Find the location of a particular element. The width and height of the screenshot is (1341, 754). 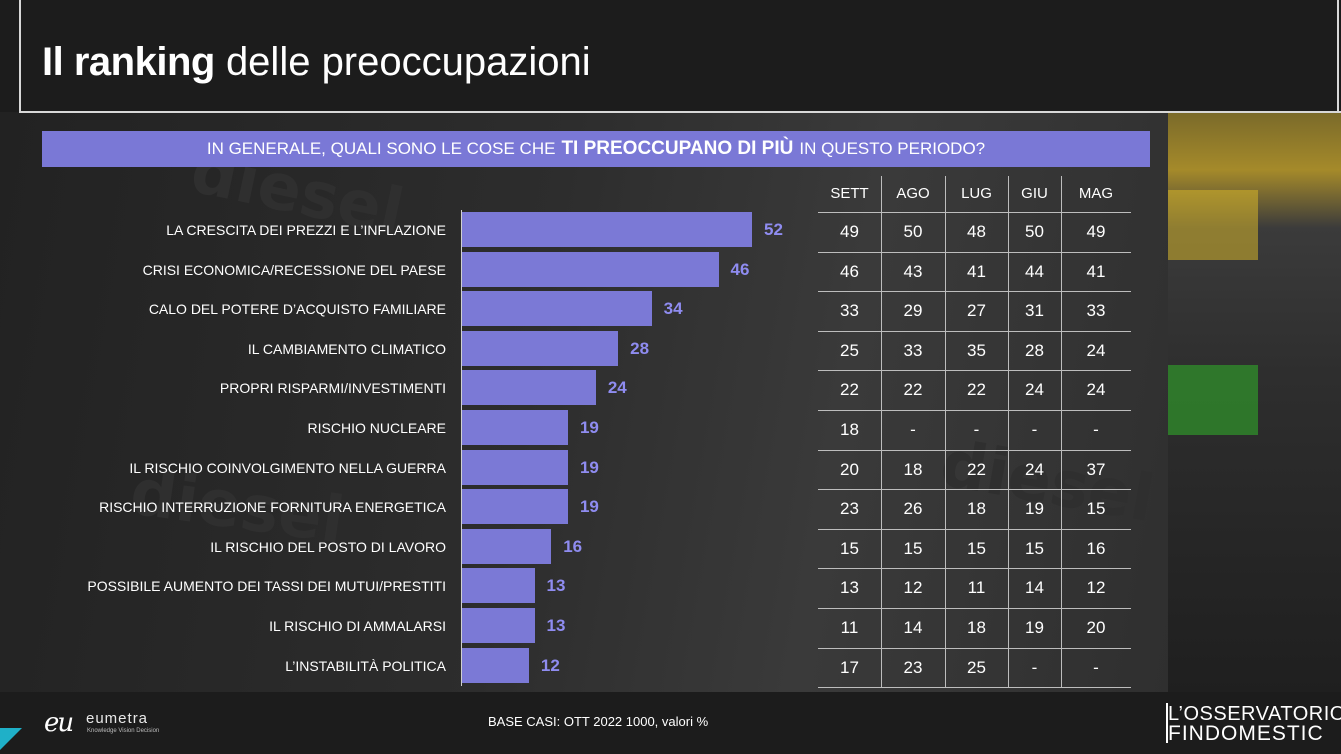

chart-axis is located at coordinates (461, 448).